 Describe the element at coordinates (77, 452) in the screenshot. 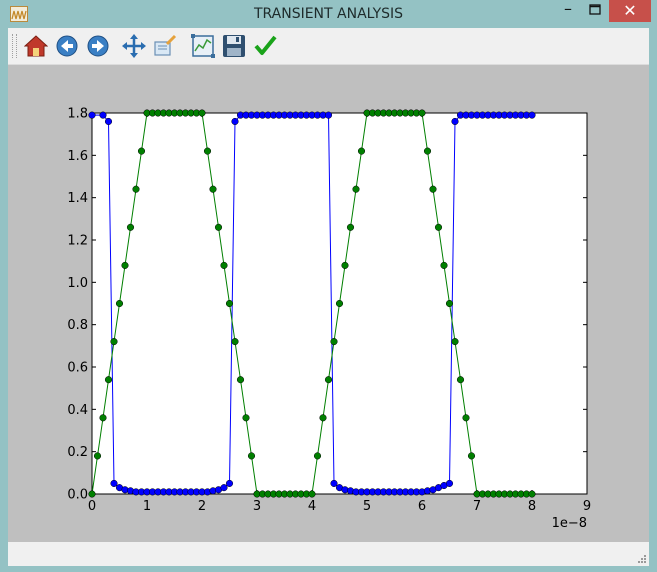

I see `y-tick-label: 0.2` at that location.